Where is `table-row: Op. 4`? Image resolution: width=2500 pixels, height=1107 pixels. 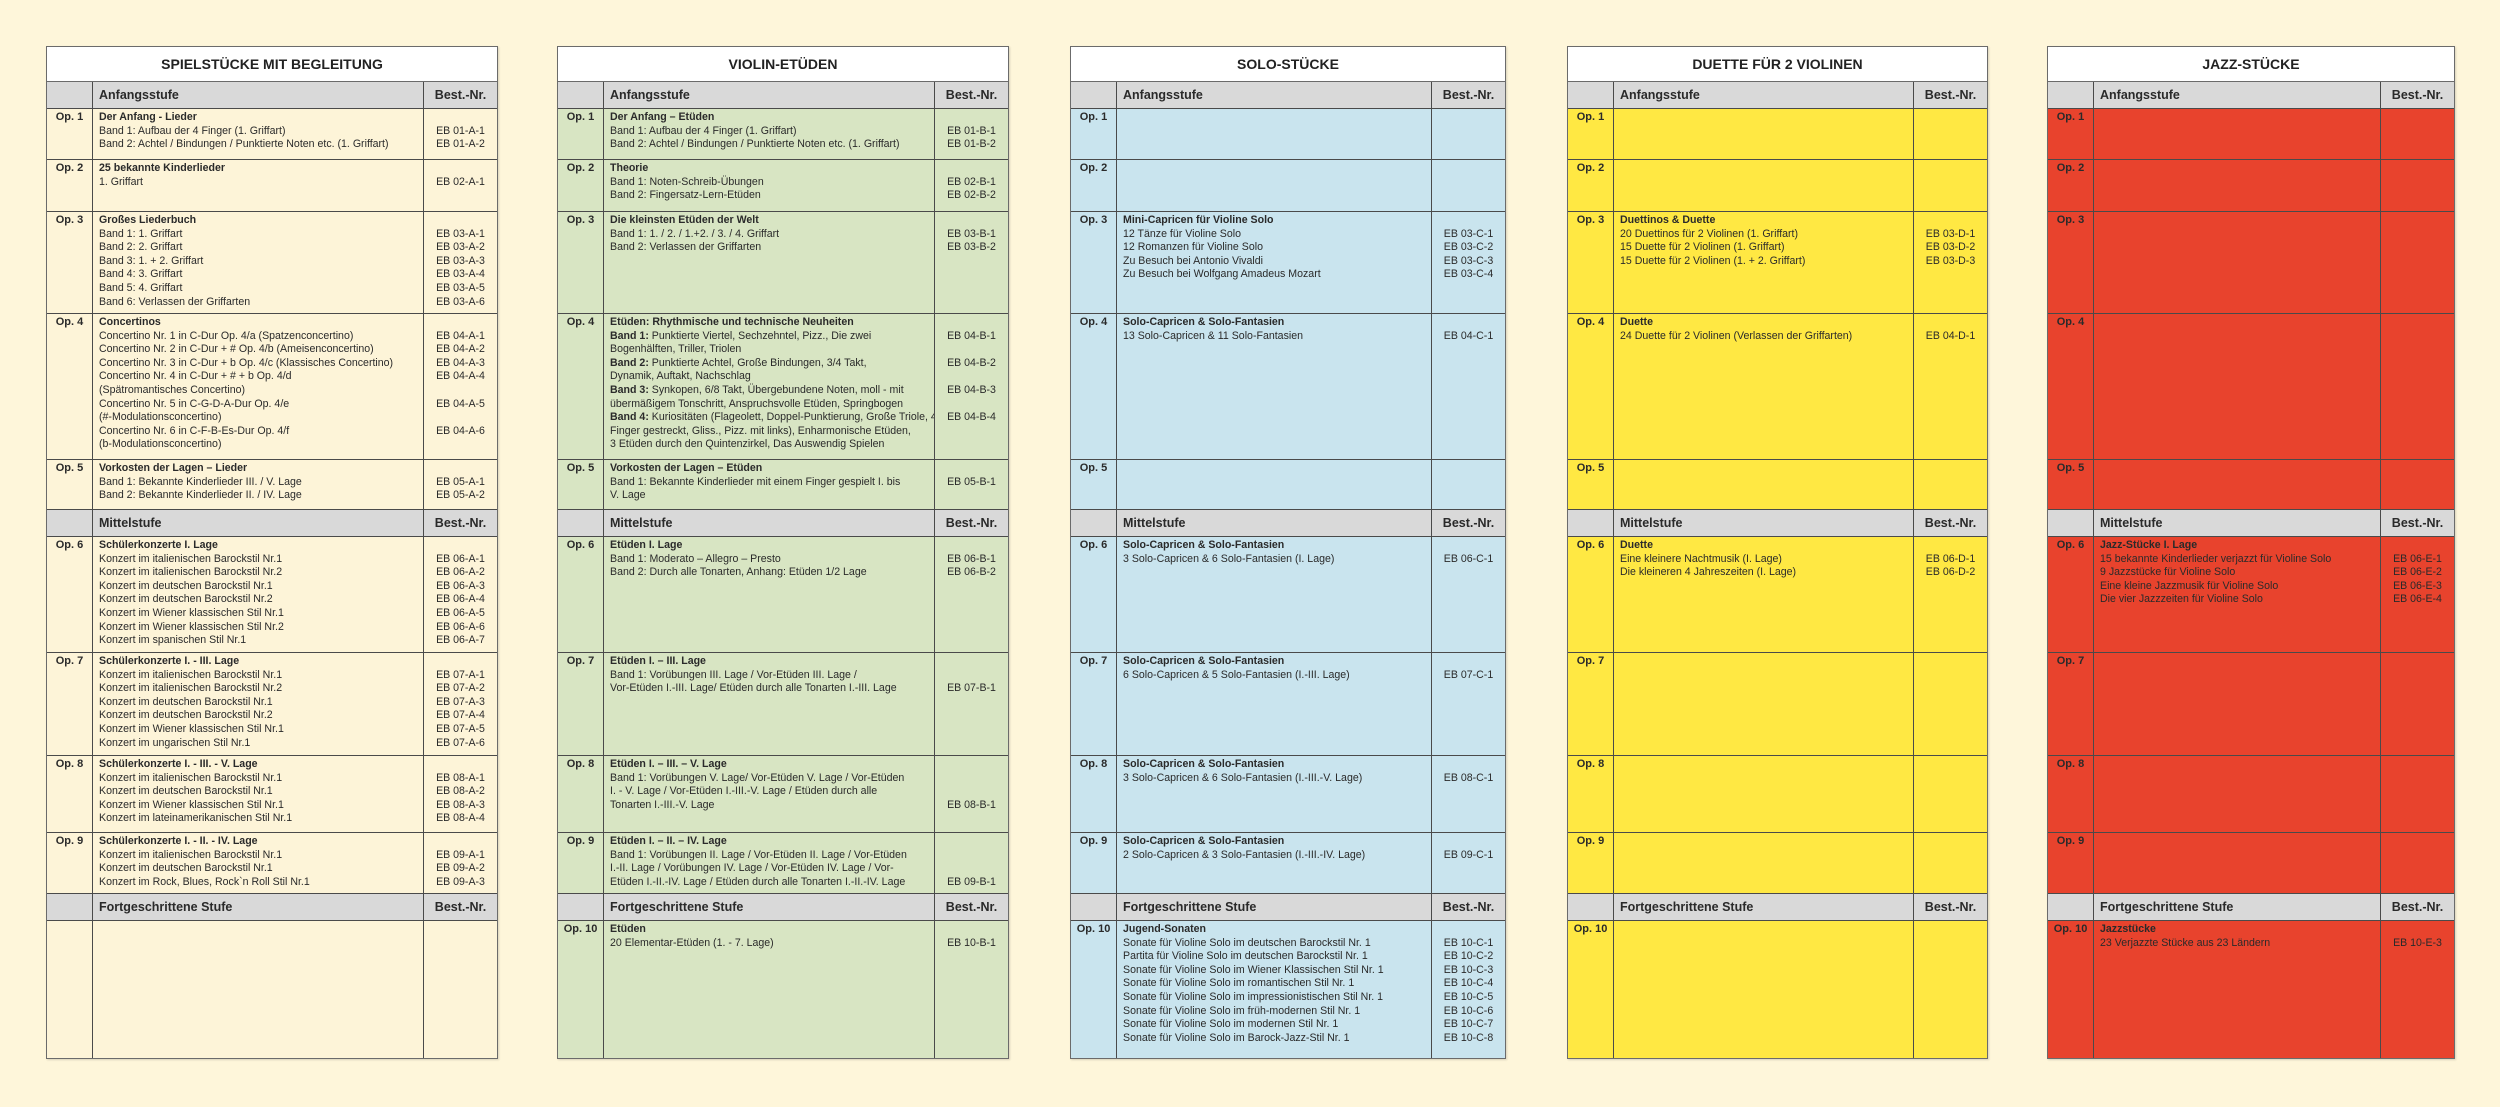 table-row: Op. 4 is located at coordinates (2251, 387).